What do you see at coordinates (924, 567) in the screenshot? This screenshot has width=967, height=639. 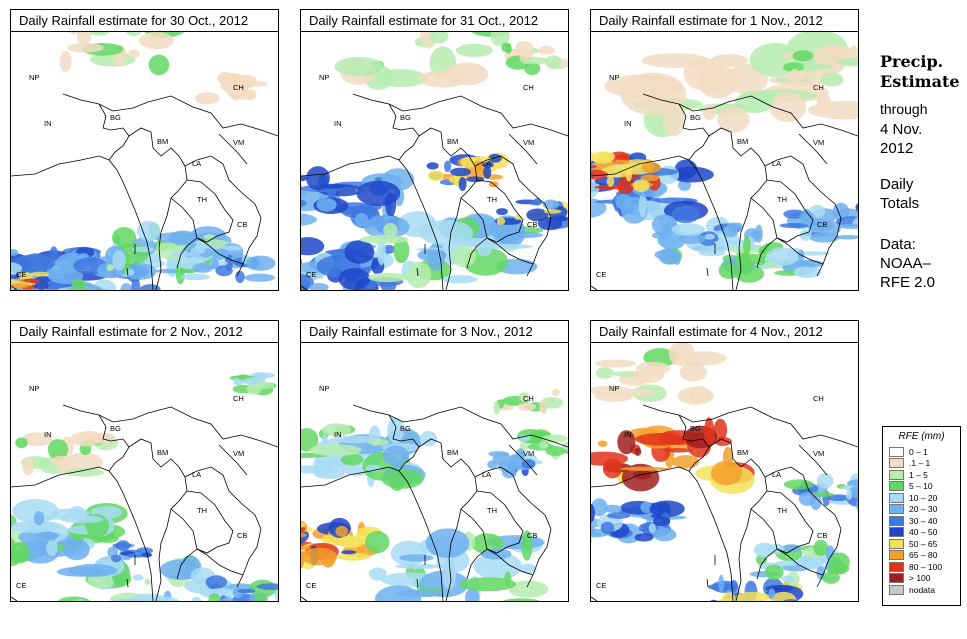 I see `legend-row: 80 – 100` at bounding box center [924, 567].